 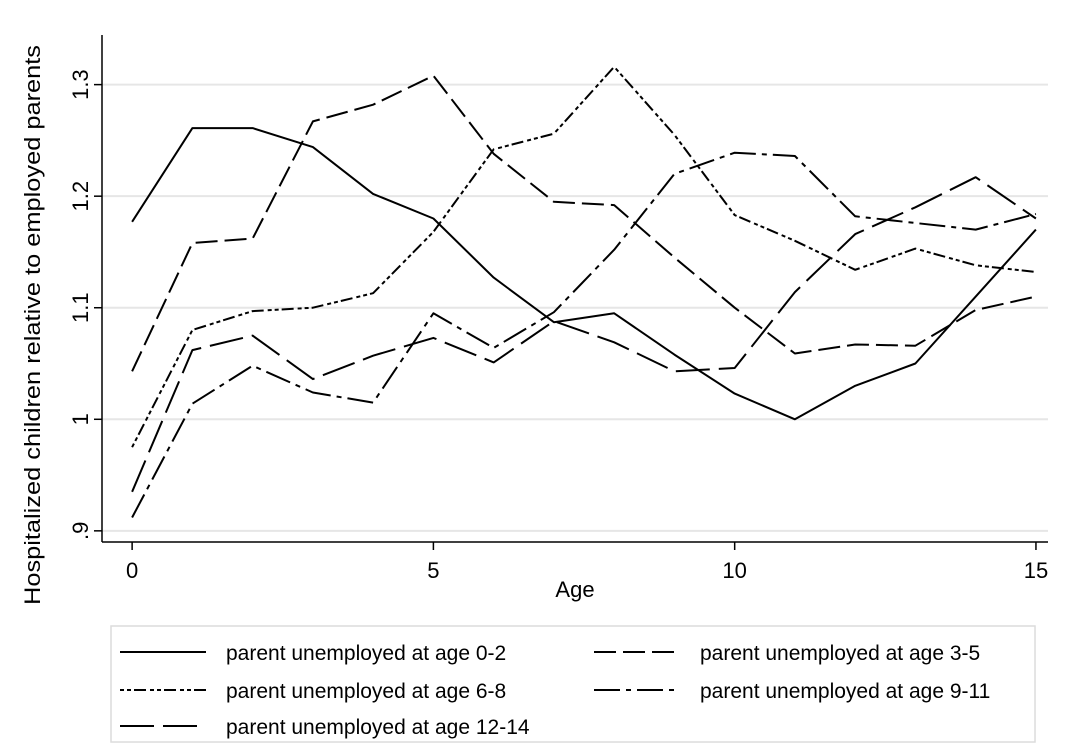 I want to click on legend-label: parent unemployed at age 0-2, so click(x=366, y=653).